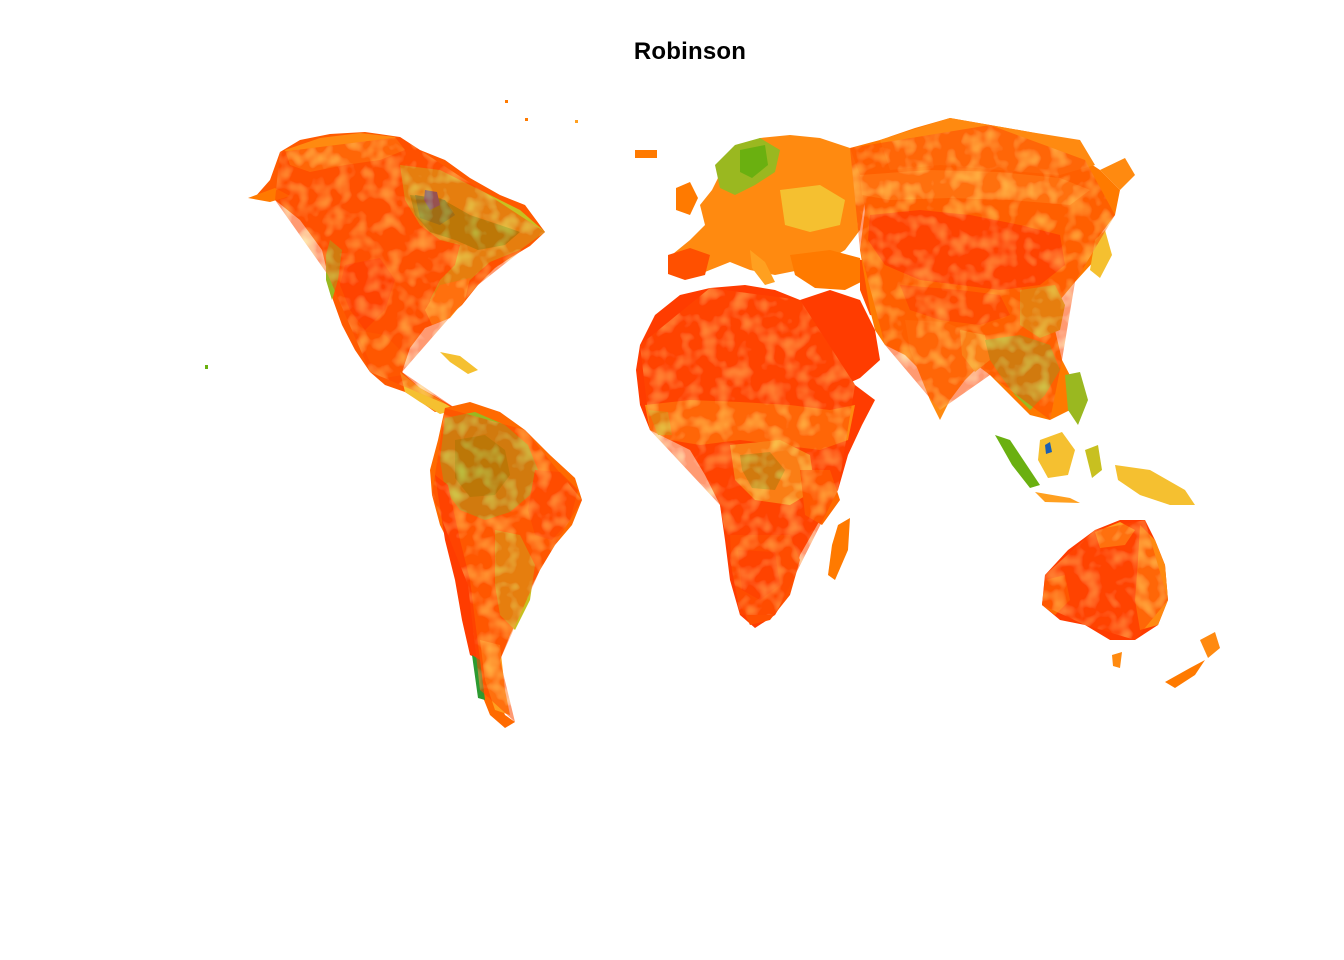 Image resolution: width=1344 pixels, height=960 pixels. Describe the element at coordinates (687, 198) in the screenshot. I see `british-isles` at that location.